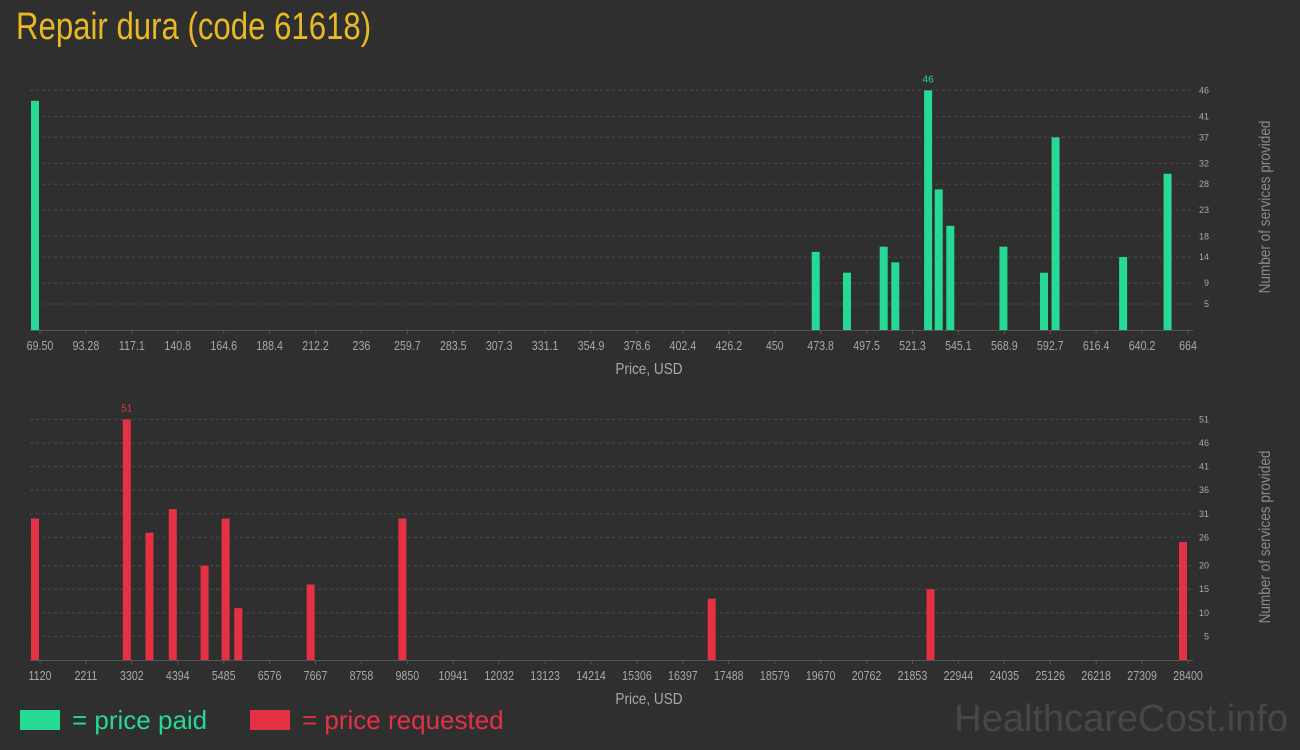 The width and height of the screenshot is (1300, 750). Describe the element at coordinates (866, 345) in the screenshot. I see `x-tick-label: 497.5` at that location.